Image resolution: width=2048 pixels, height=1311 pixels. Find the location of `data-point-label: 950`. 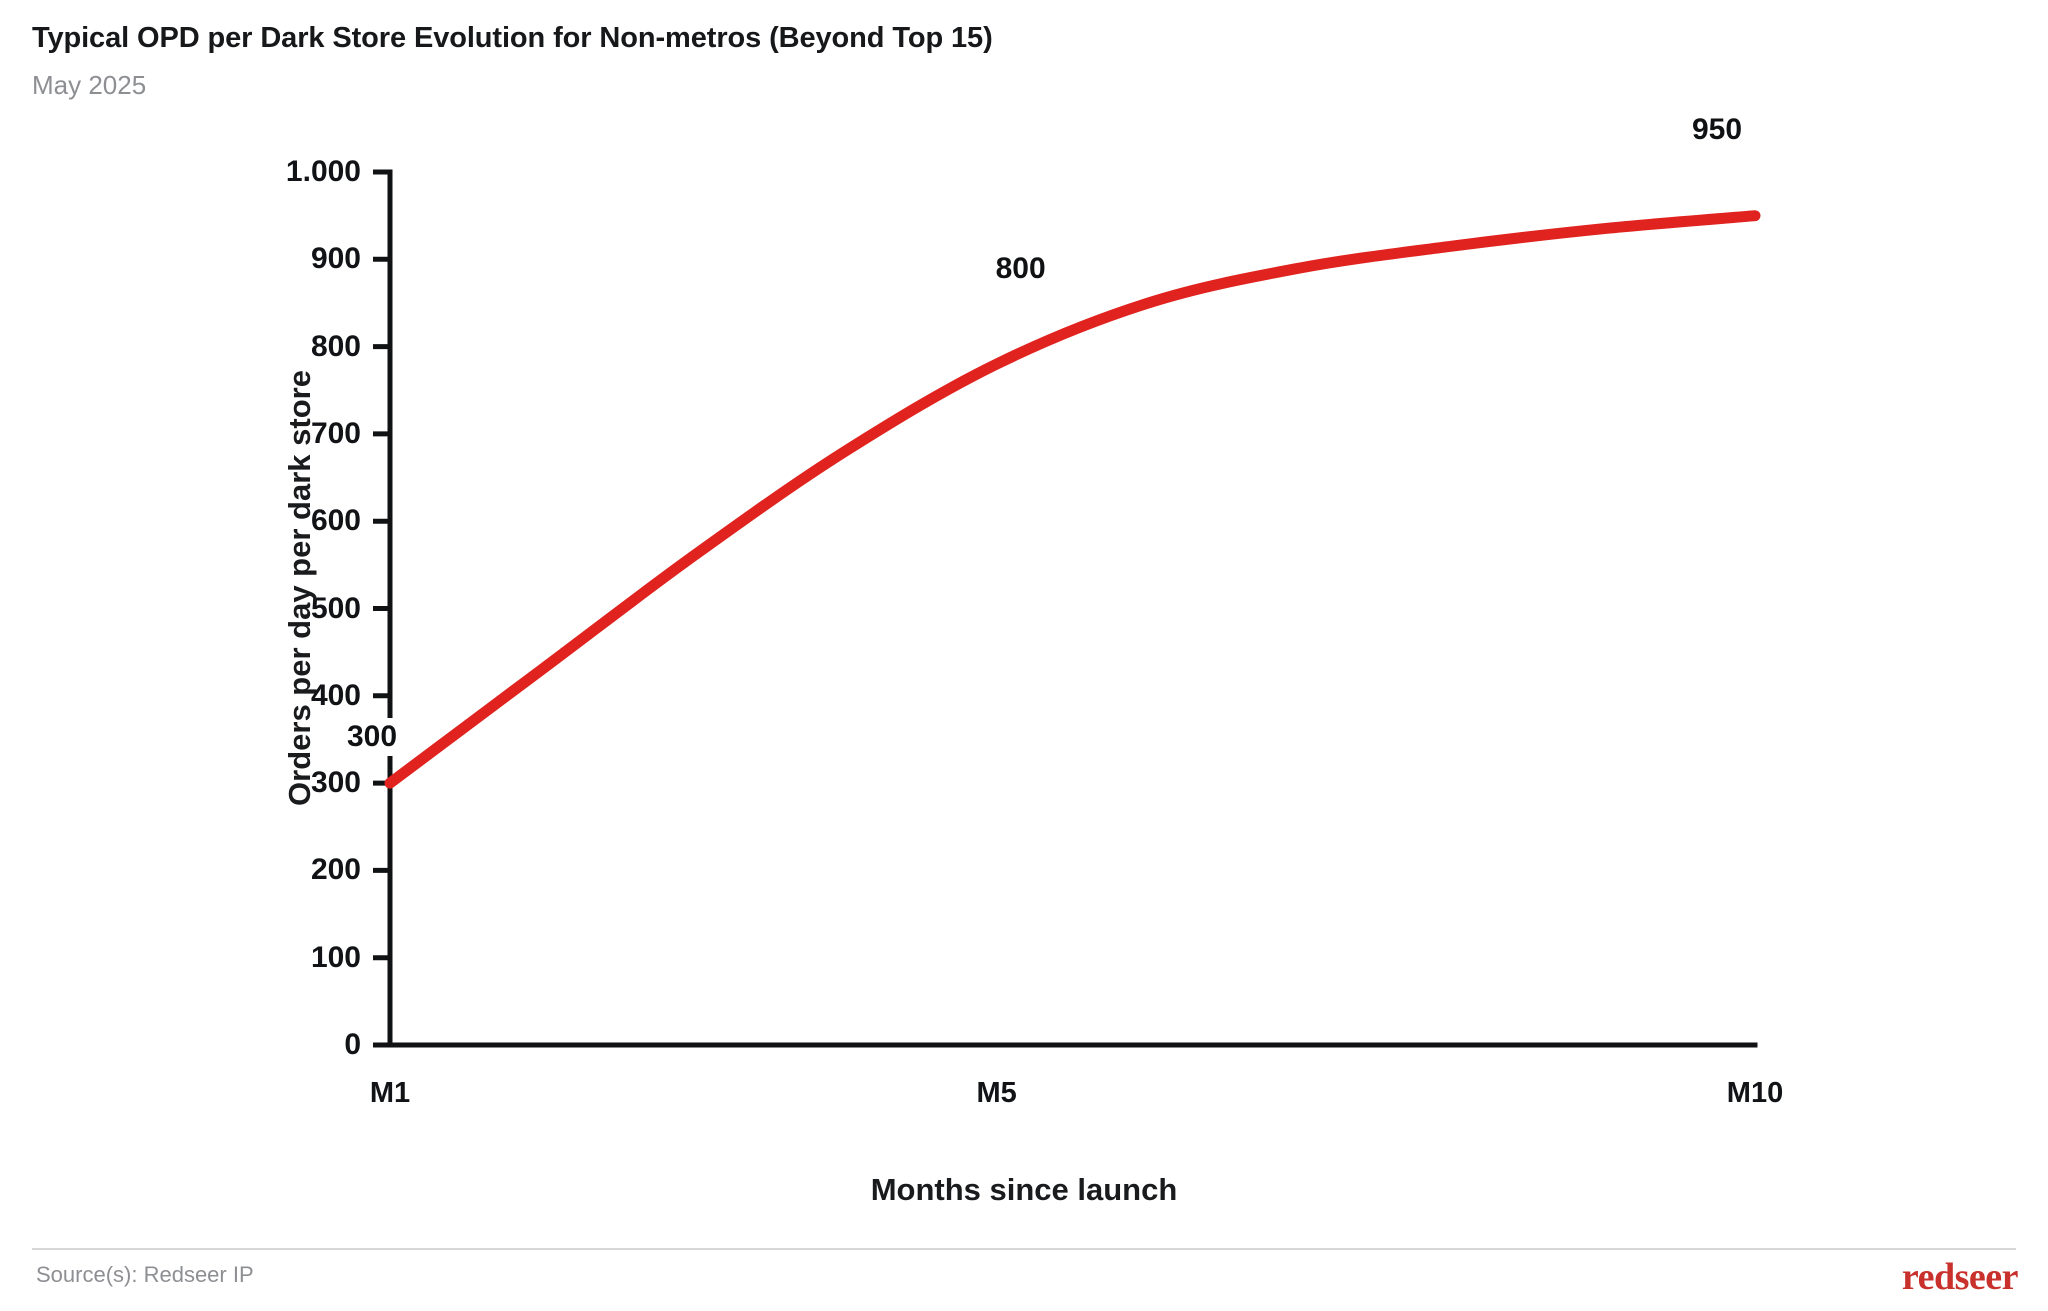

data-point-label: 950 is located at coordinates (1717, 129).